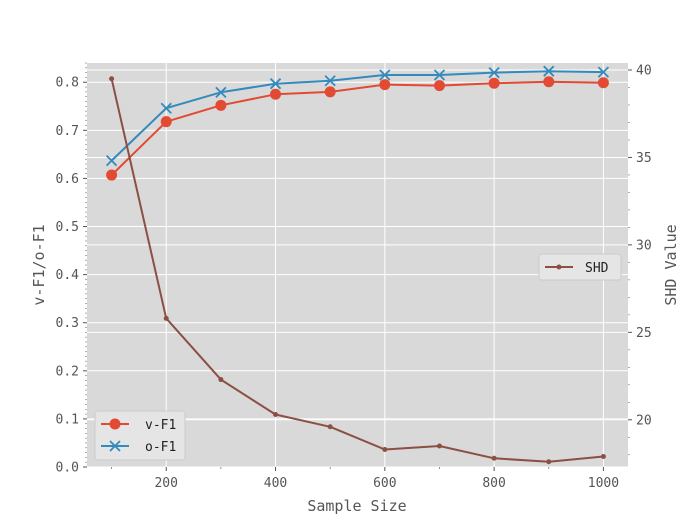 The width and height of the screenshot is (700, 525). What do you see at coordinates (140, 435) in the screenshot?
I see `legend-f1: v-F1 o-F1` at bounding box center [140, 435].